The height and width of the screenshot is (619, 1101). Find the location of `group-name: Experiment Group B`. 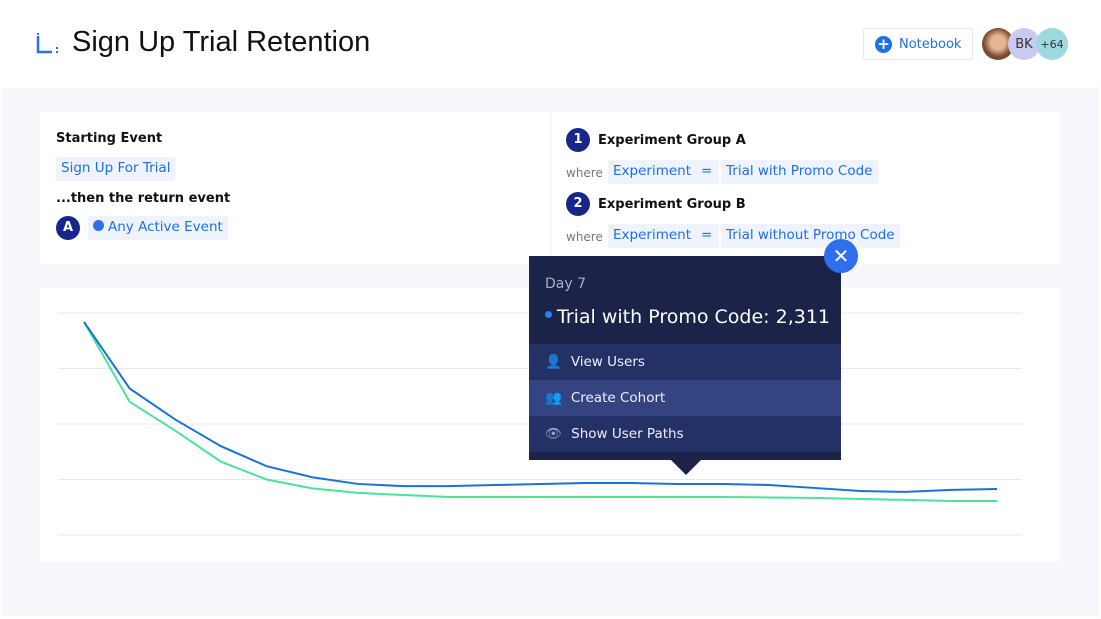

group-name: Experiment Group B is located at coordinates (672, 204).